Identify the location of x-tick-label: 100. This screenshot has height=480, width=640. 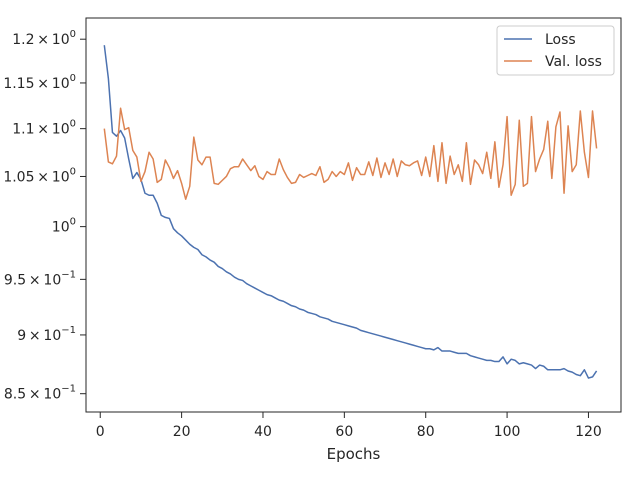
(507, 432).